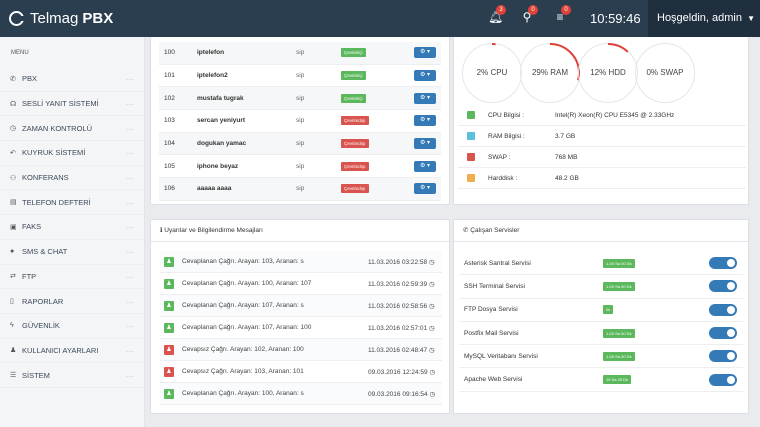  I want to click on chat-icon: ●, so click(12, 252).